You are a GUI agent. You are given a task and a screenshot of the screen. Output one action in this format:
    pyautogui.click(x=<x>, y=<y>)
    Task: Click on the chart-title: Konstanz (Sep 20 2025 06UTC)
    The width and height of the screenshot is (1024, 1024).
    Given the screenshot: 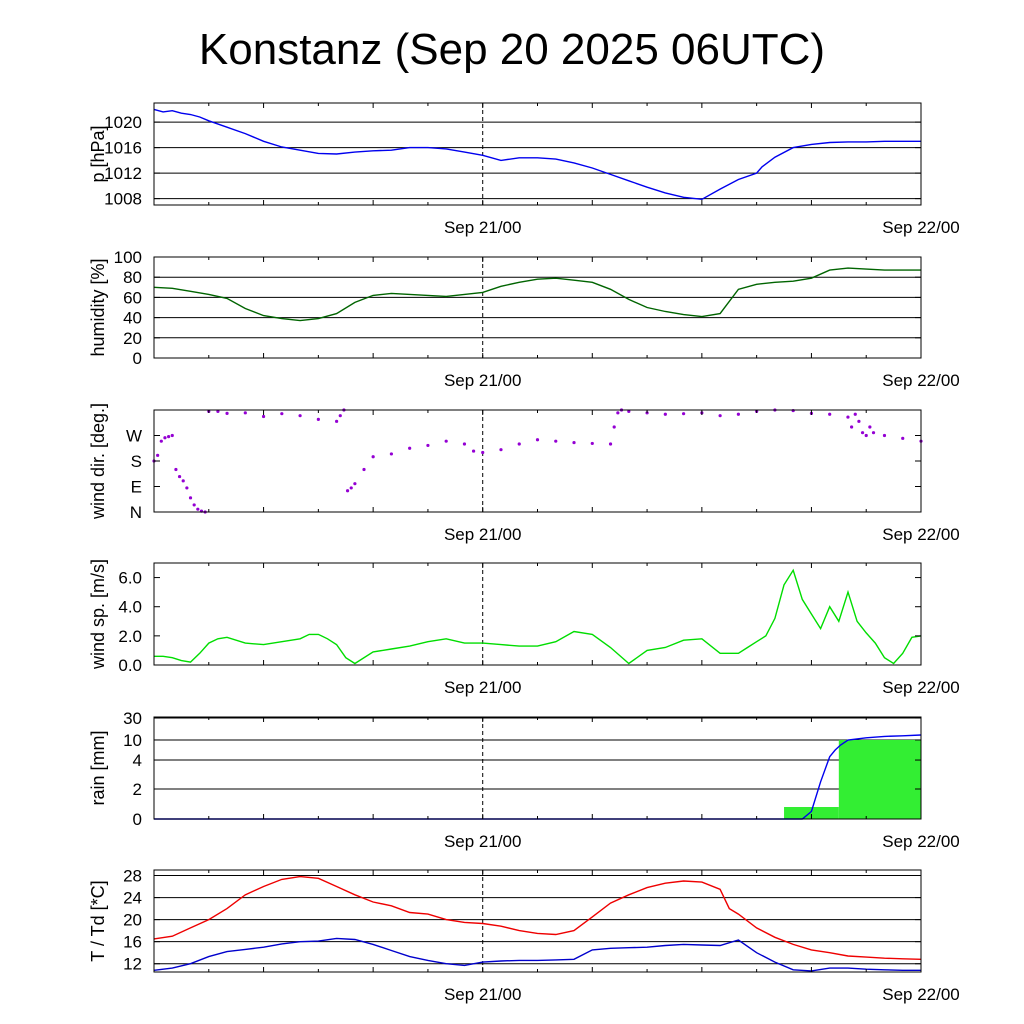 What is the action you would take?
    pyautogui.click(x=512, y=49)
    